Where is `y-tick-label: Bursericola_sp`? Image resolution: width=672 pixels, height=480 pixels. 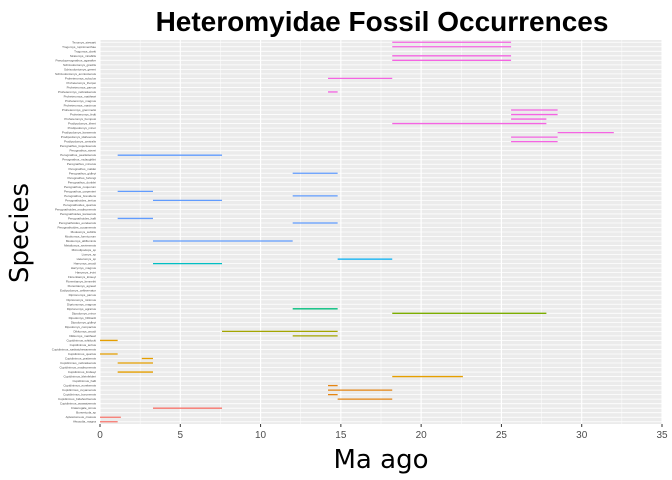
y-tick-label: Bursericola_sp is located at coordinates (86, 413).